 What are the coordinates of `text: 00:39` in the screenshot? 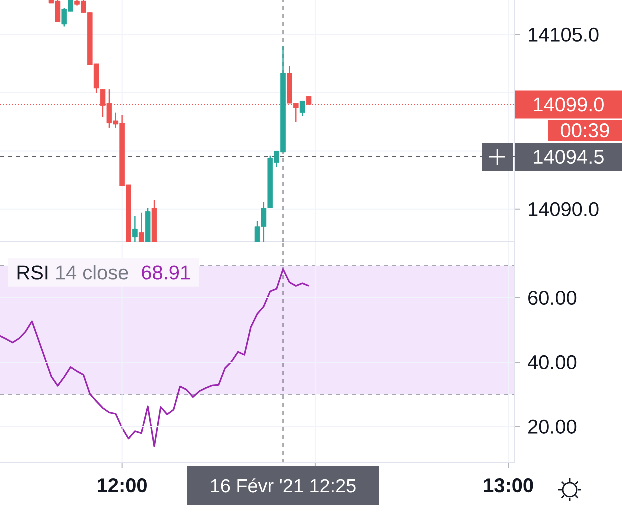 It's located at (585, 131).